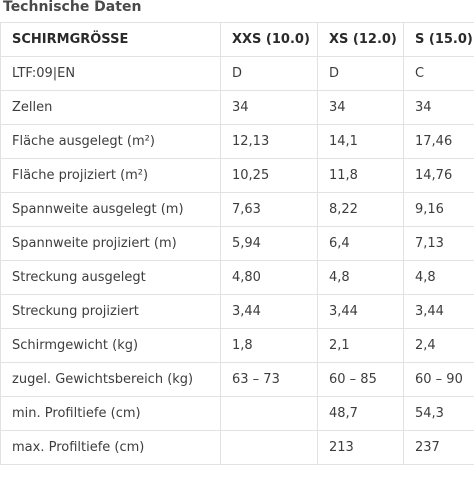  What do you see at coordinates (110, 311) in the screenshot?
I see `row-label: Streckung projiziert` at bounding box center [110, 311].